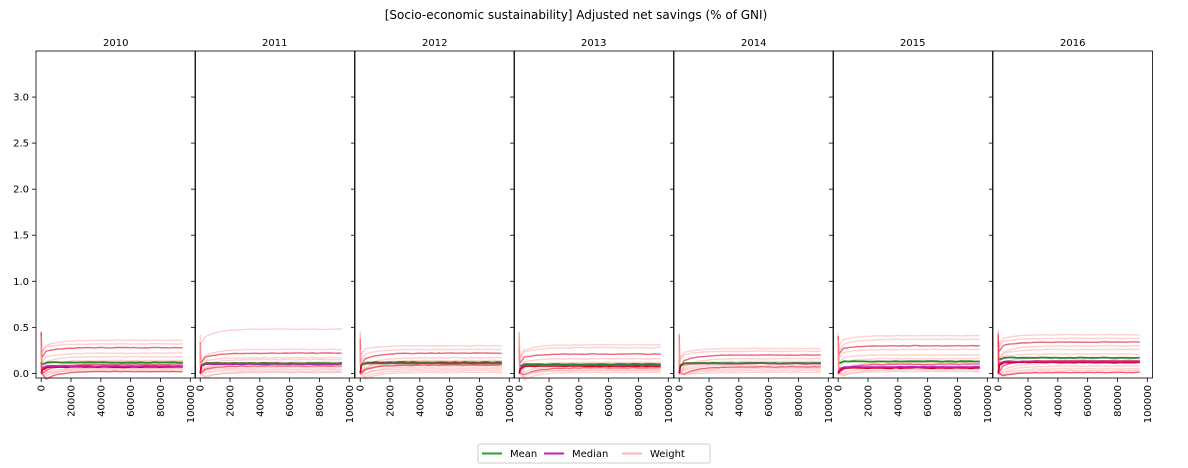 The width and height of the screenshot is (1188, 468). I want to click on panel-2014: 2014 0 20000 40000 60000 80000 100000, so click(752, 230).